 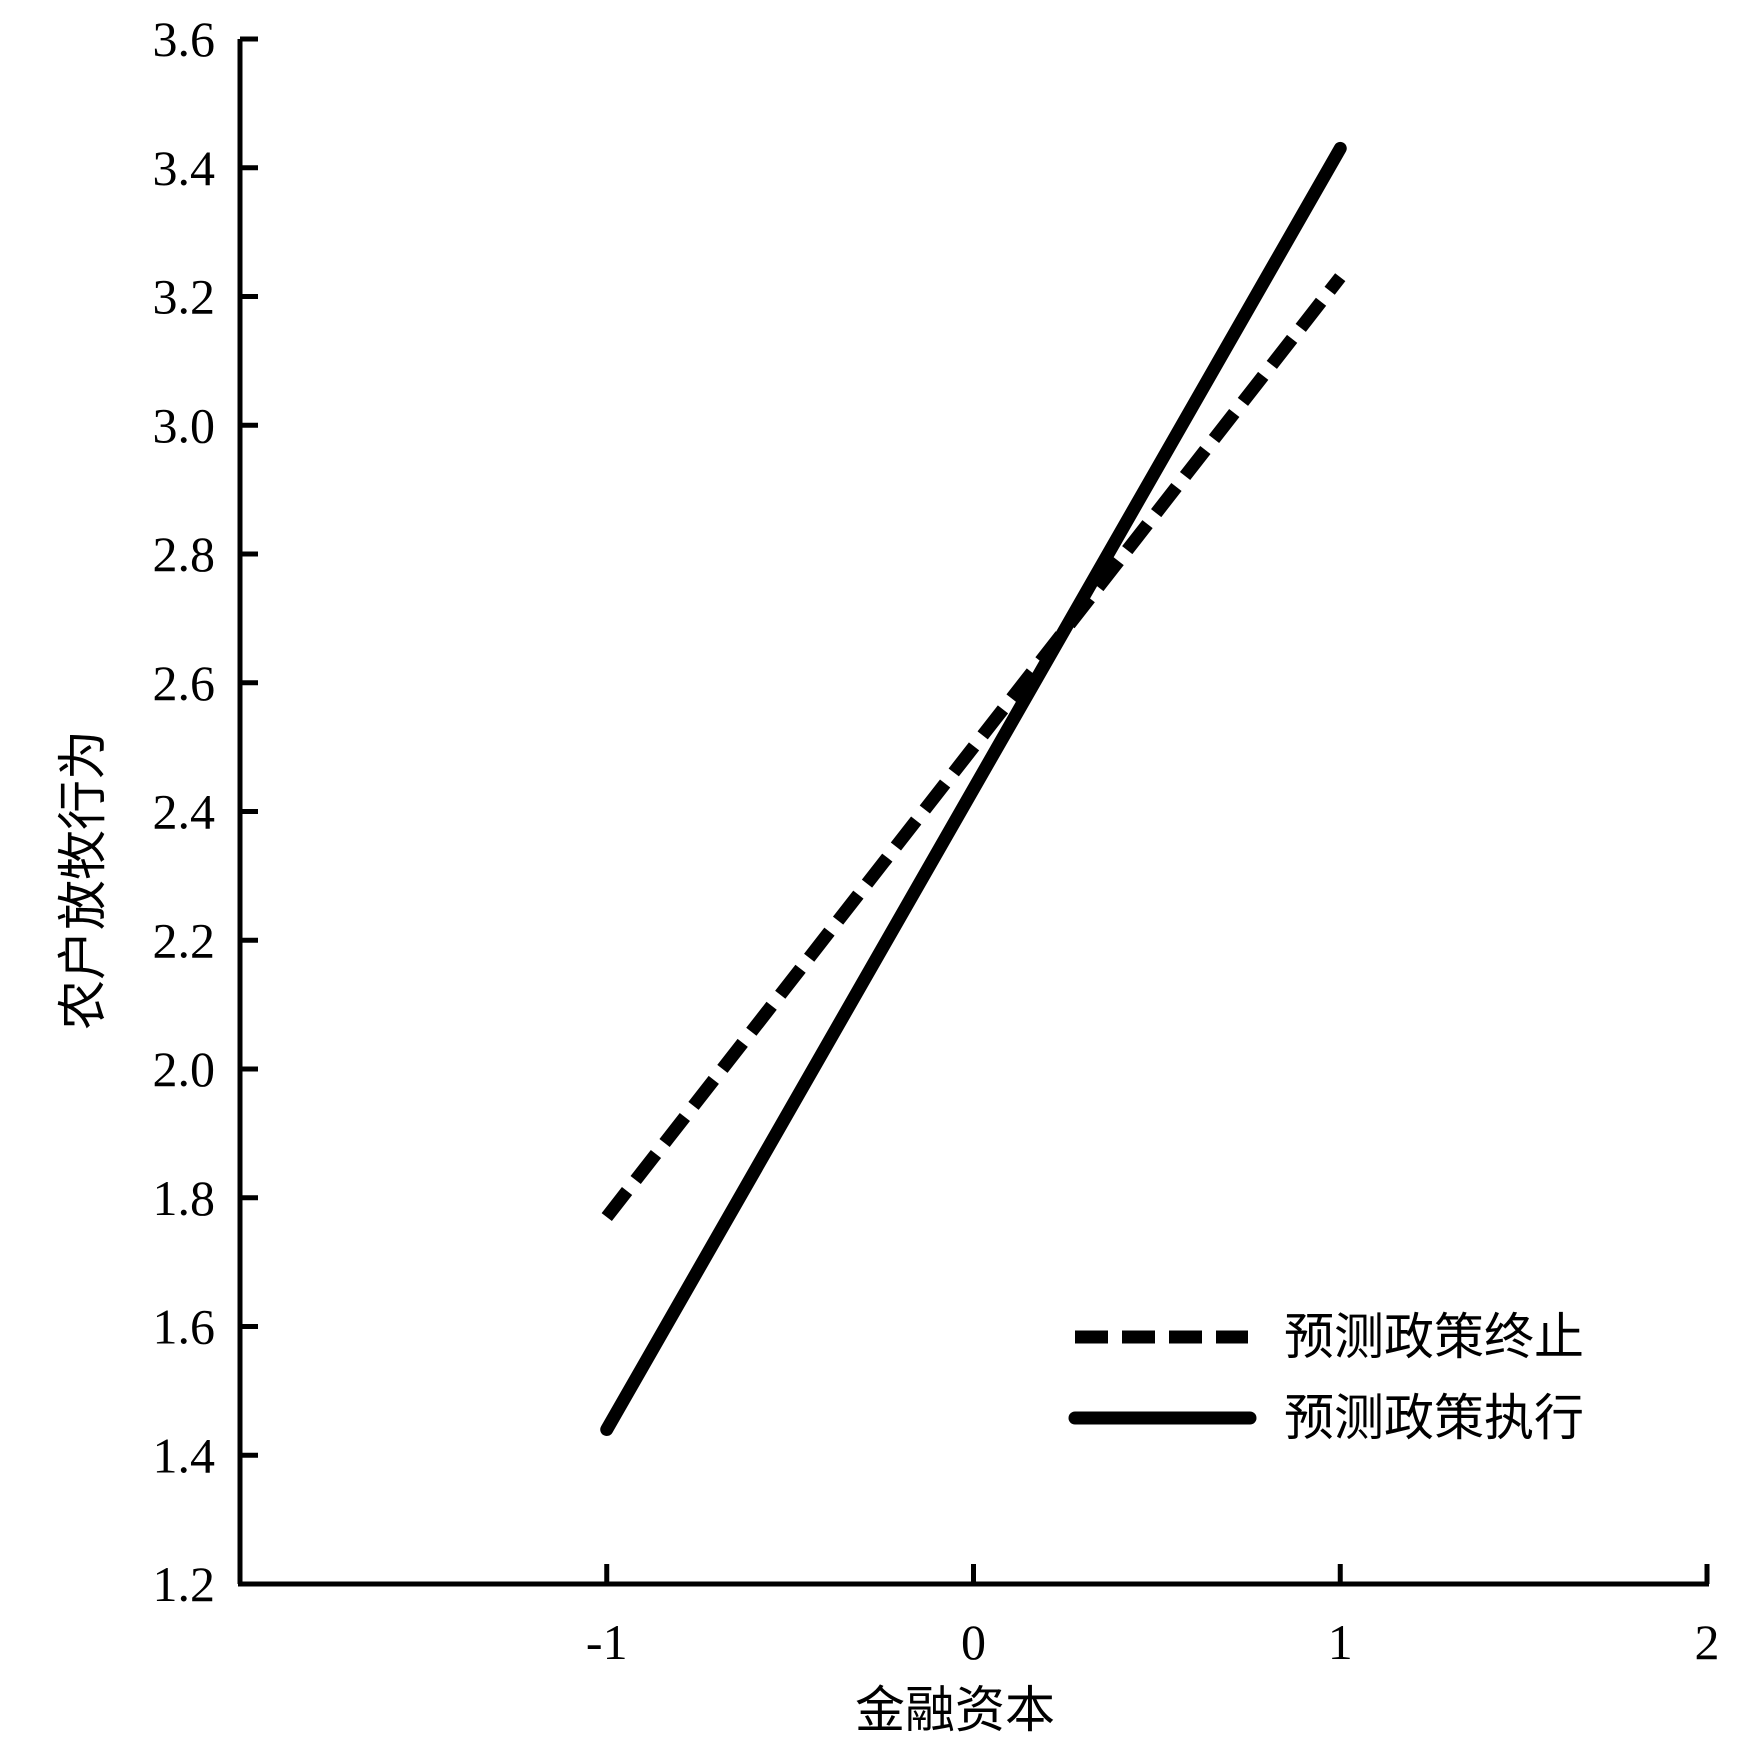 I want to click on y-tick-label: 2.8, so click(x=184, y=554).